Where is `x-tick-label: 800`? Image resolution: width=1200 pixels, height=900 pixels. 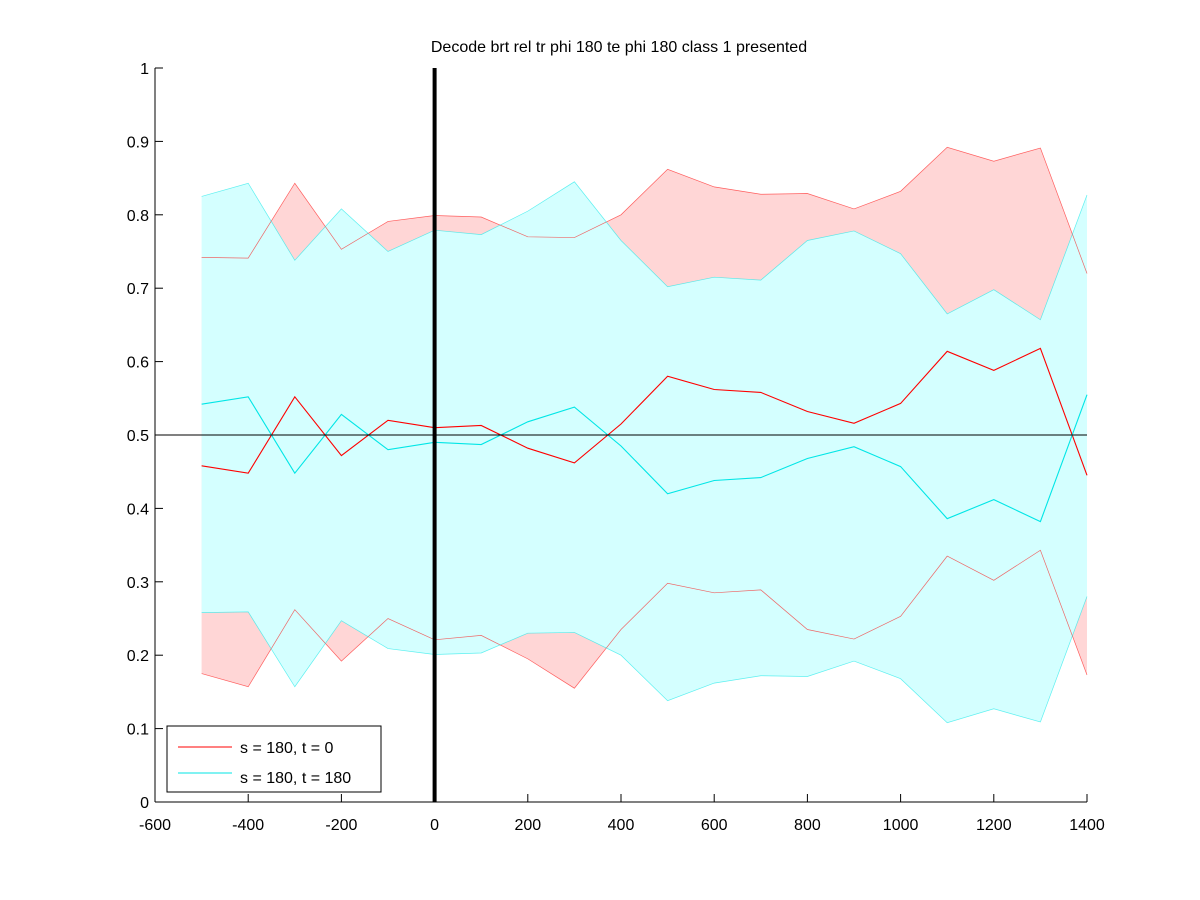 x-tick-label: 800 is located at coordinates (807, 825).